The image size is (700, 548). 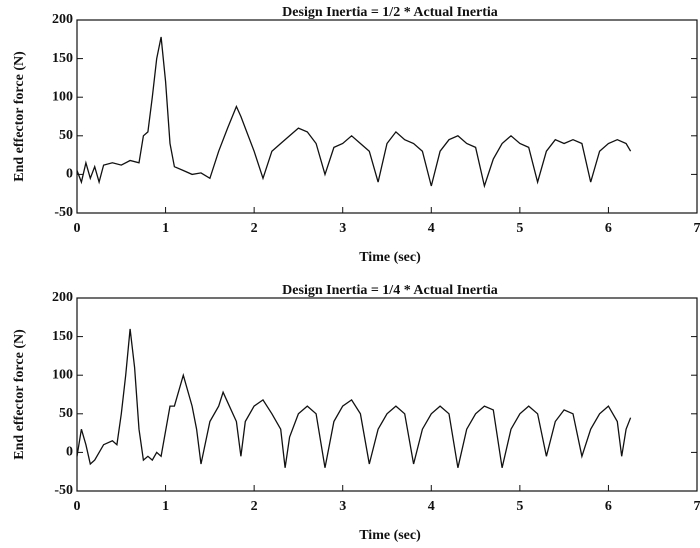 What do you see at coordinates (390, 12) in the screenshot?
I see `chart-title: Design Inertia = 1/2 * Actual Inertia` at bounding box center [390, 12].